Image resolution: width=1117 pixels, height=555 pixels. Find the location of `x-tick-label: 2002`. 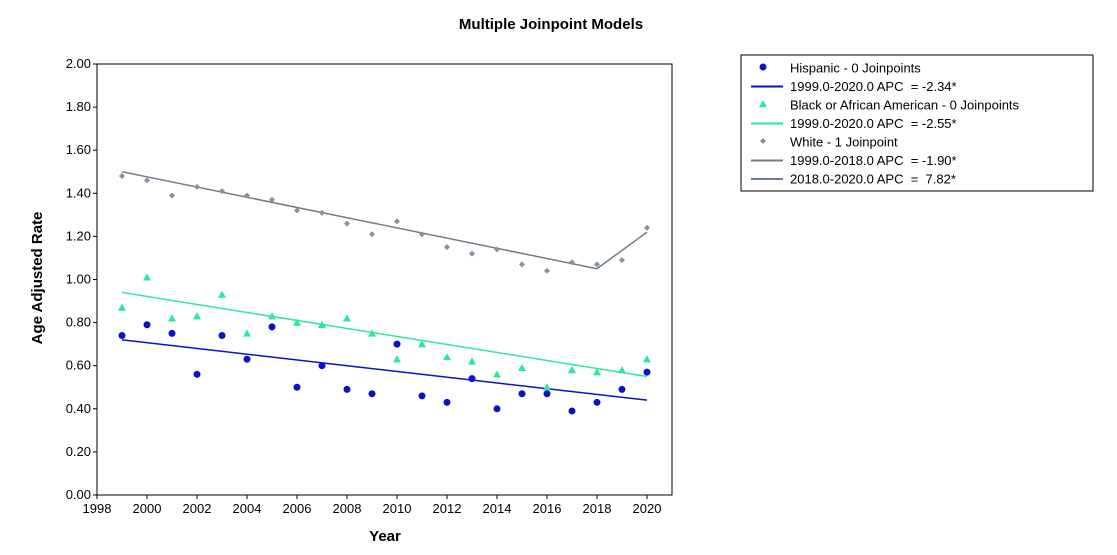

x-tick-label: 2002 is located at coordinates (197, 508).